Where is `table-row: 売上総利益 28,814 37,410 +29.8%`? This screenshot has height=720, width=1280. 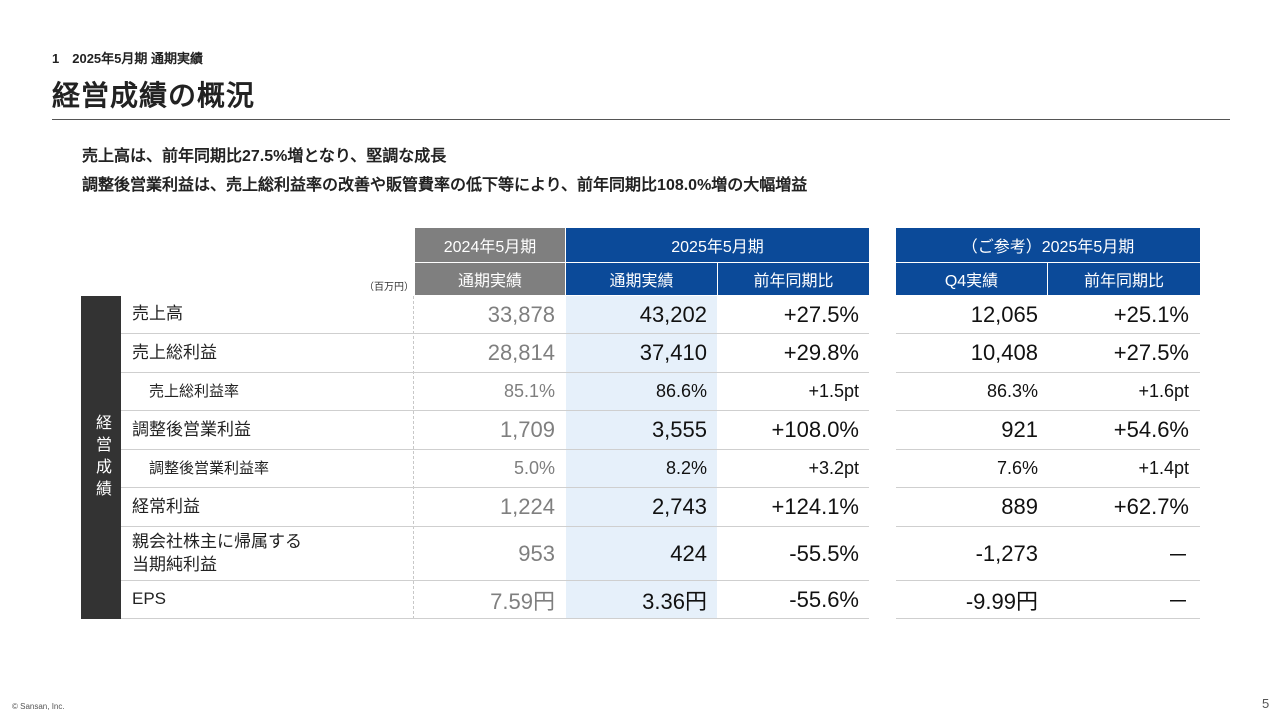
table-row: 売上総利益 28,814 37,410 +29.8% is located at coordinates (495, 353).